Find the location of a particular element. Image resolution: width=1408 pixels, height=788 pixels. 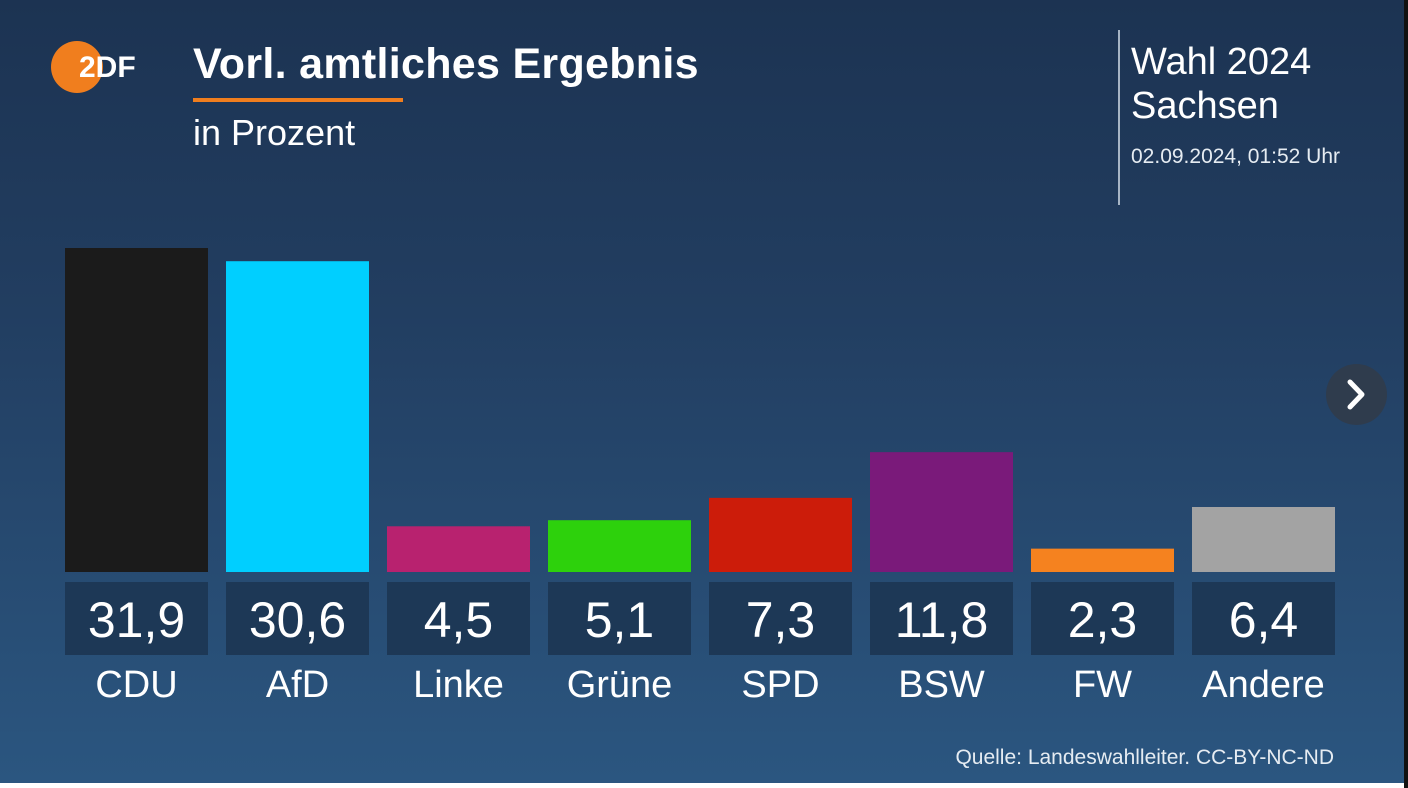

bar-afd is located at coordinates (297, 416).